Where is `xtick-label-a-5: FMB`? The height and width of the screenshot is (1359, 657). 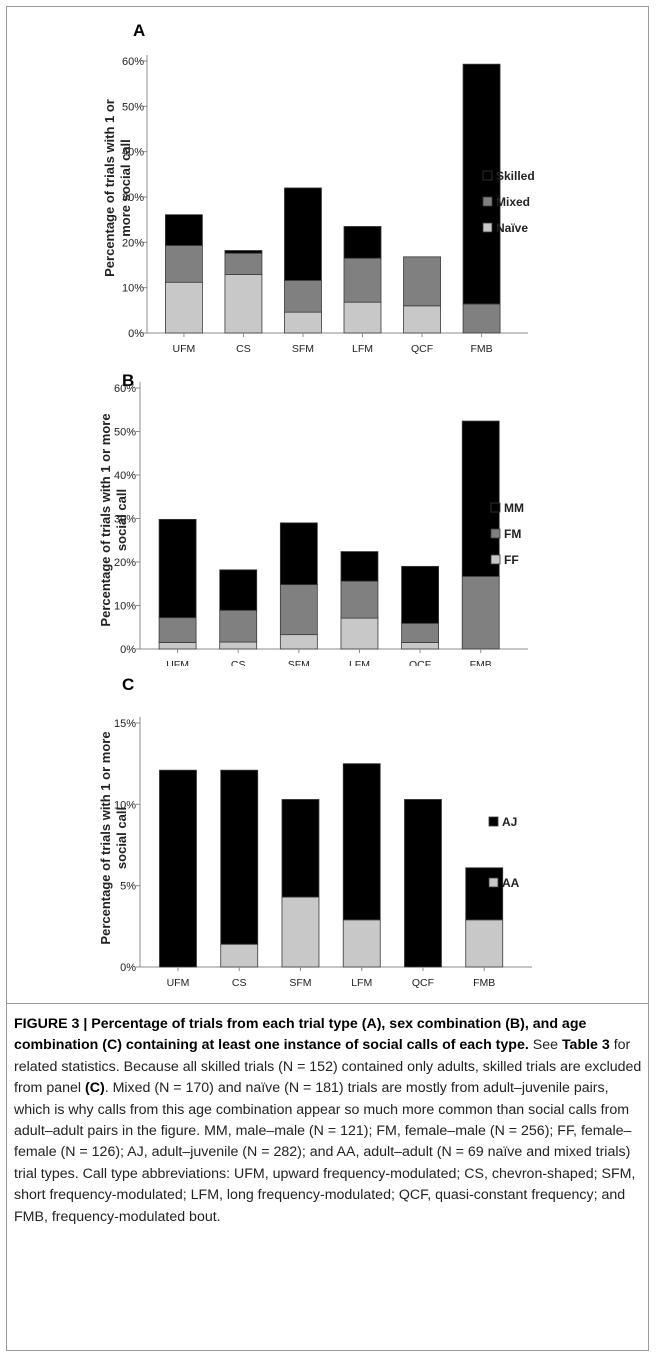 xtick-label-a-5: FMB is located at coordinates (481, 349).